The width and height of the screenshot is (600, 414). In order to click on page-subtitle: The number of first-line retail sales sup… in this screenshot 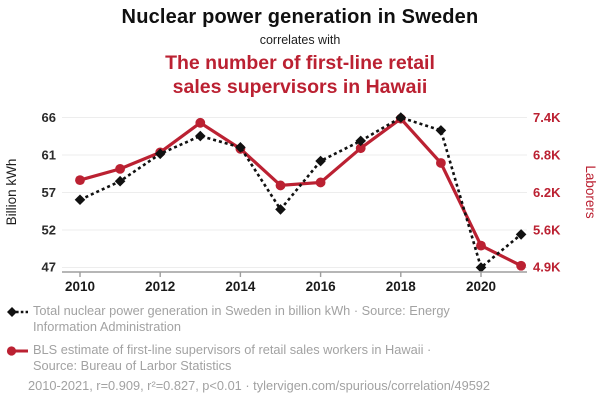, I will do `click(300, 75)`.